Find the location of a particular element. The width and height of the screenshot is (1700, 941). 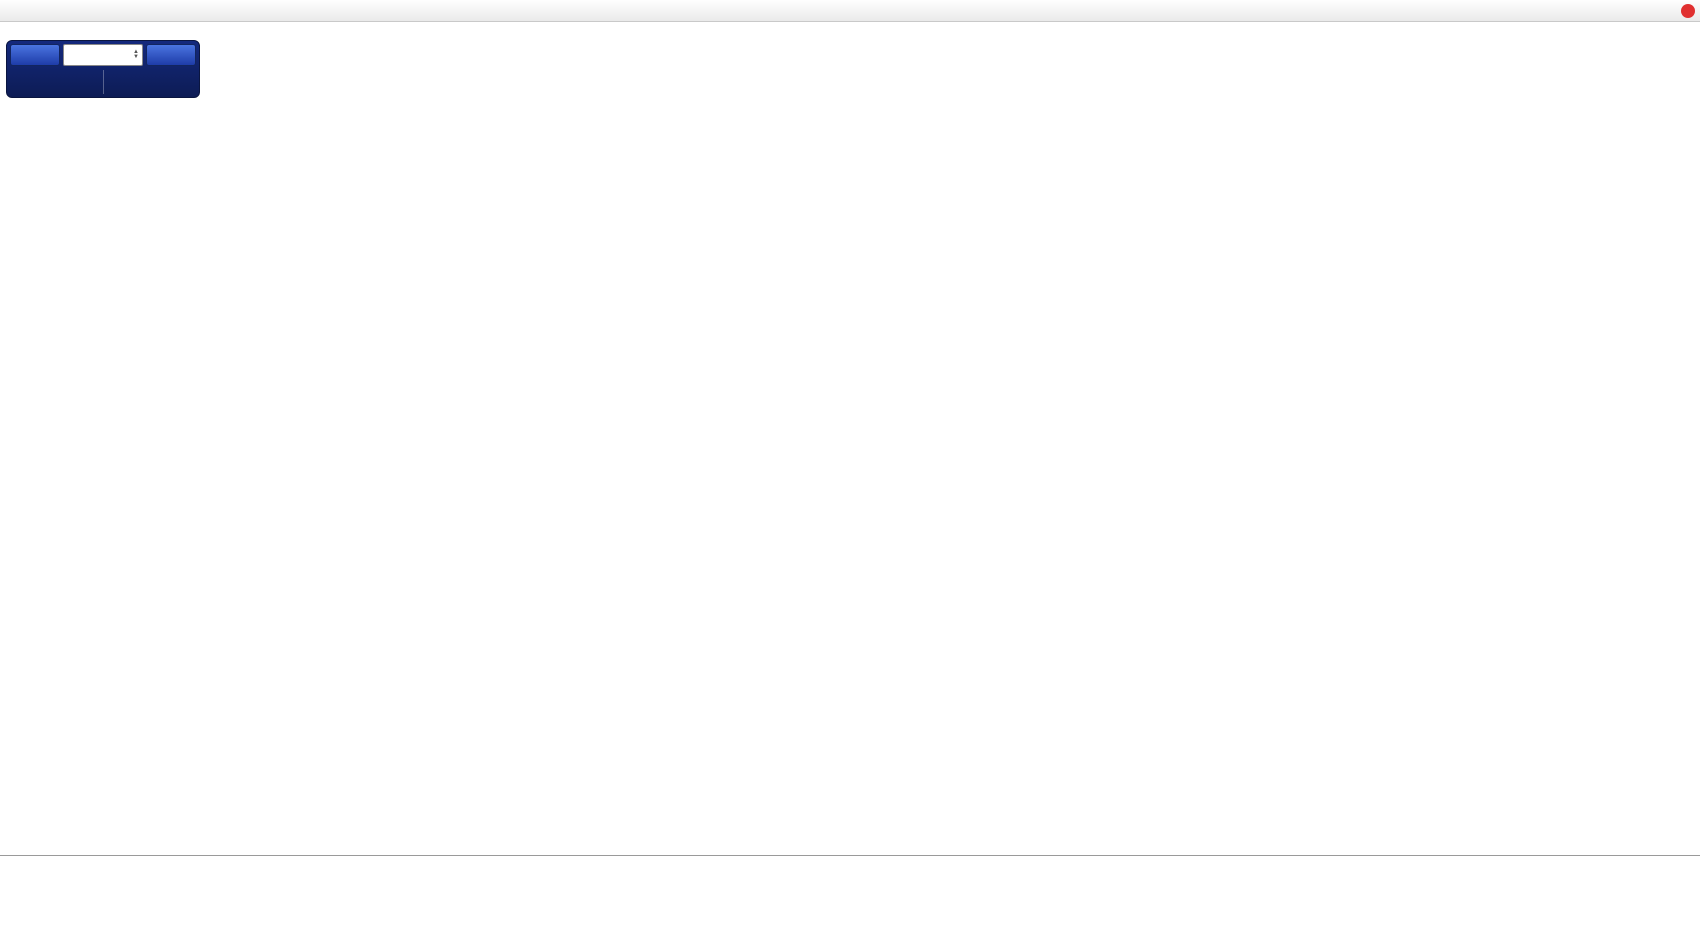

buy-price is located at coordinates (193, 92).